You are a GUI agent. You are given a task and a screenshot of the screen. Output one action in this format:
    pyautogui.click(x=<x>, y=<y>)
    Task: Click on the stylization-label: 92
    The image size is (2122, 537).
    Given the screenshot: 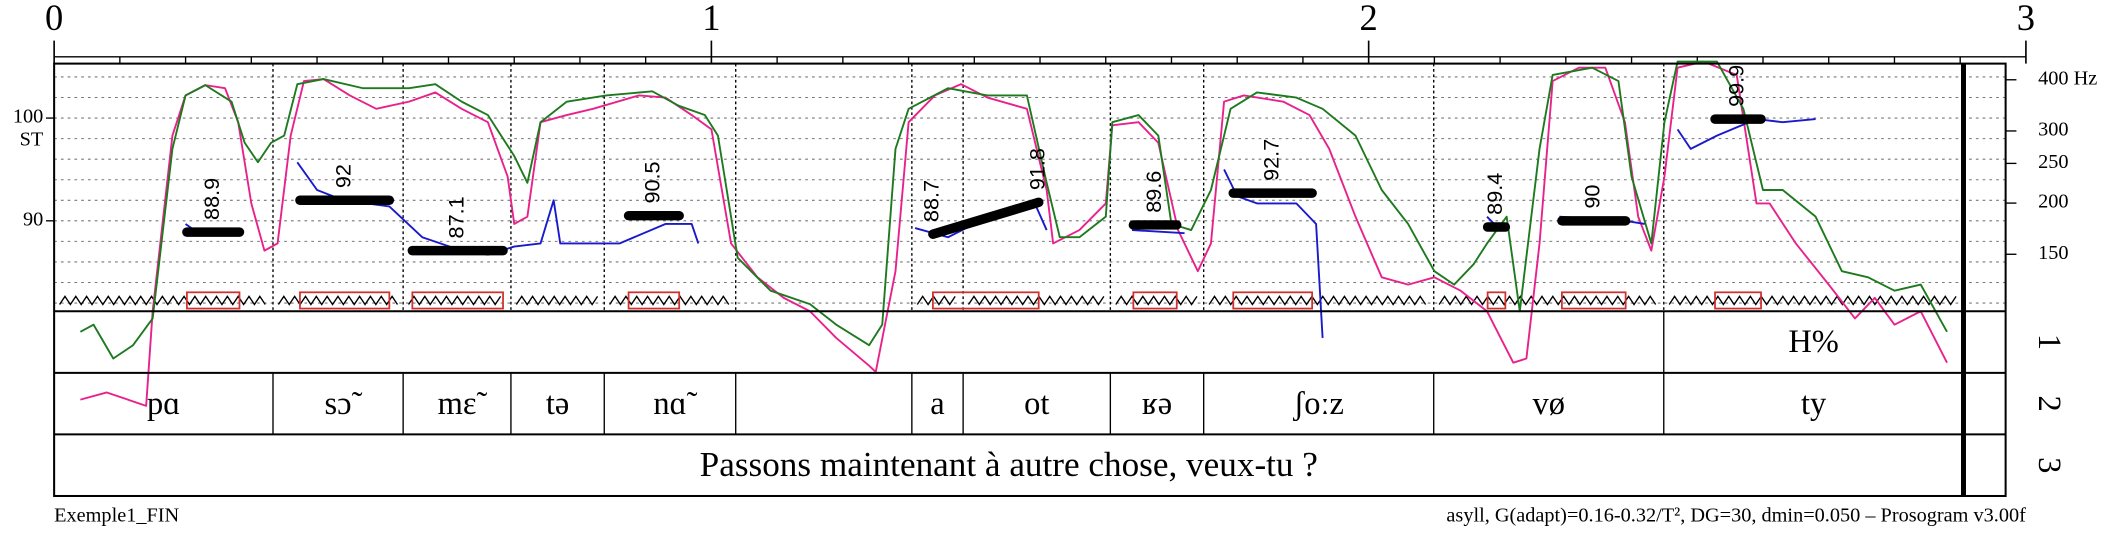 What is the action you would take?
    pyautogui.click(x=342, y=176)
    